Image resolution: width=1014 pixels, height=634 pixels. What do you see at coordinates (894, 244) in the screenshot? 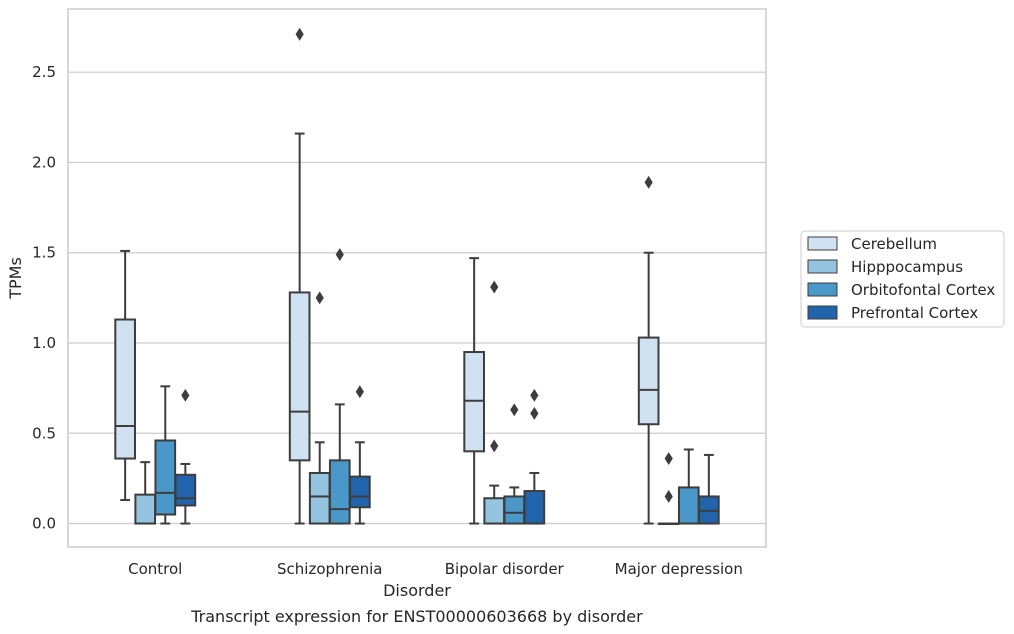
I see `legend-label: Cerebellum` at bounding box center [894, 244].